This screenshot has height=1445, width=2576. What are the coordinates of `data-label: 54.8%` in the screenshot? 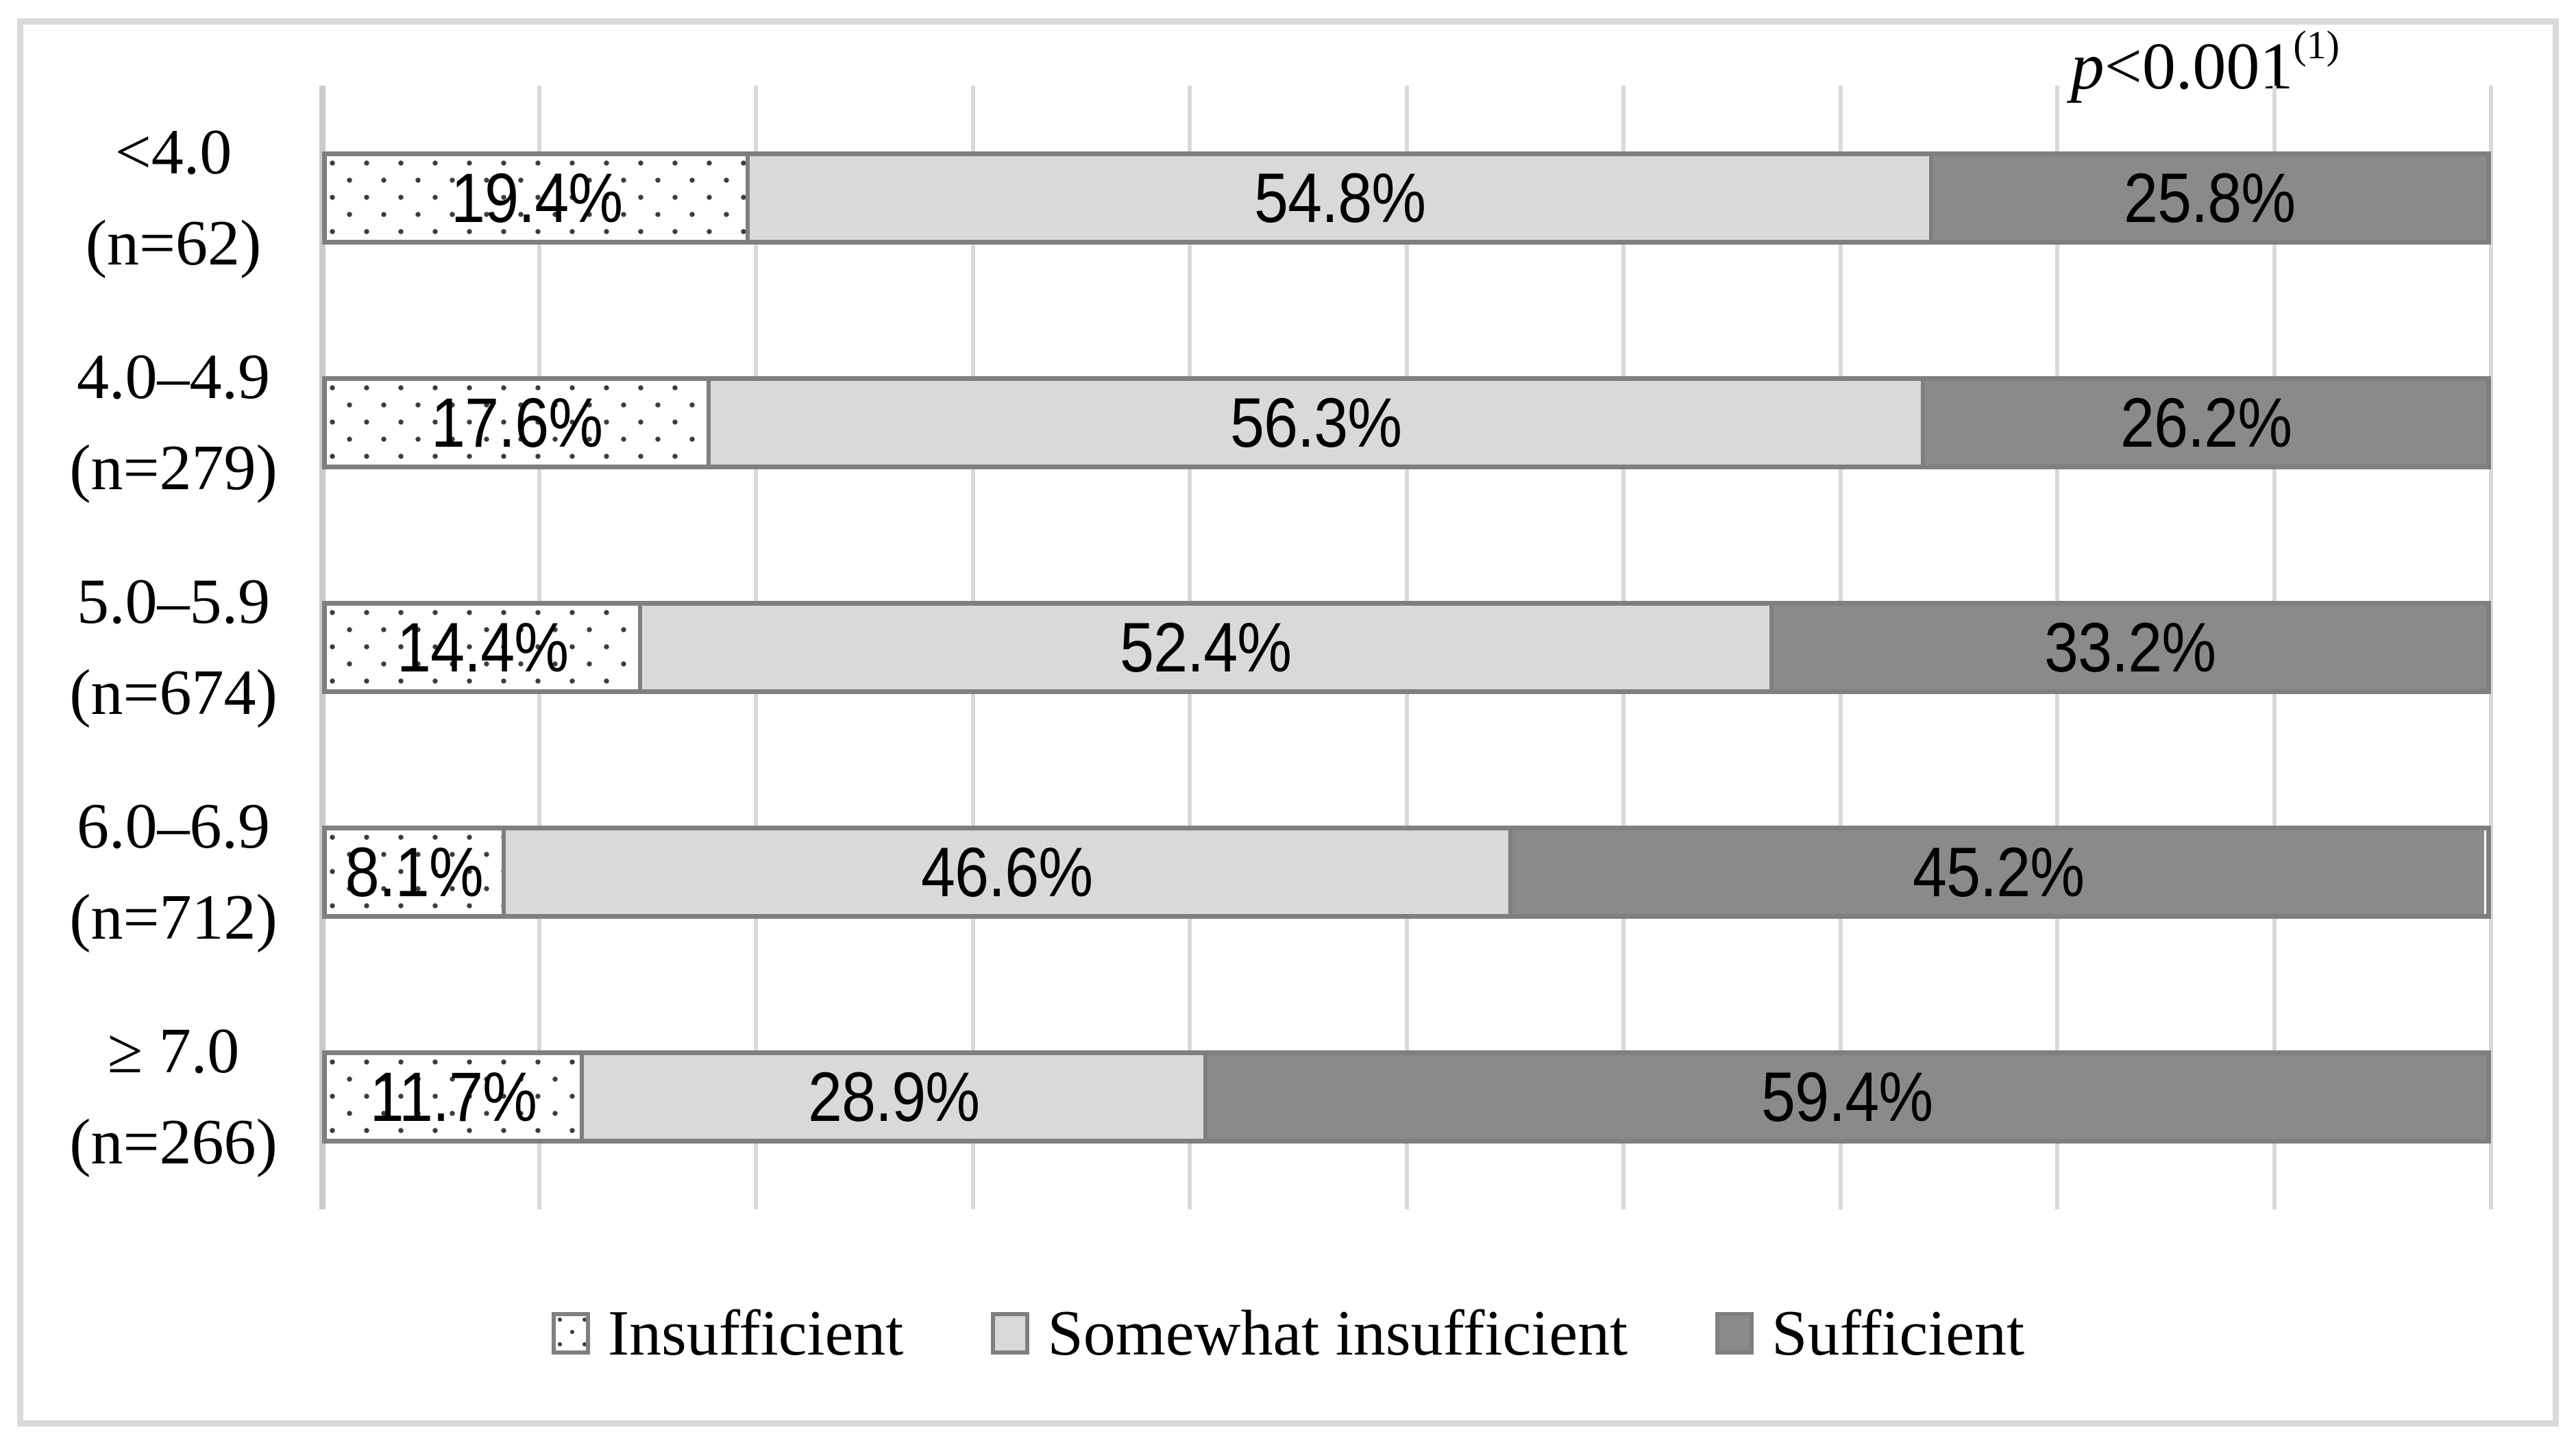 It's located at (1340, 197).